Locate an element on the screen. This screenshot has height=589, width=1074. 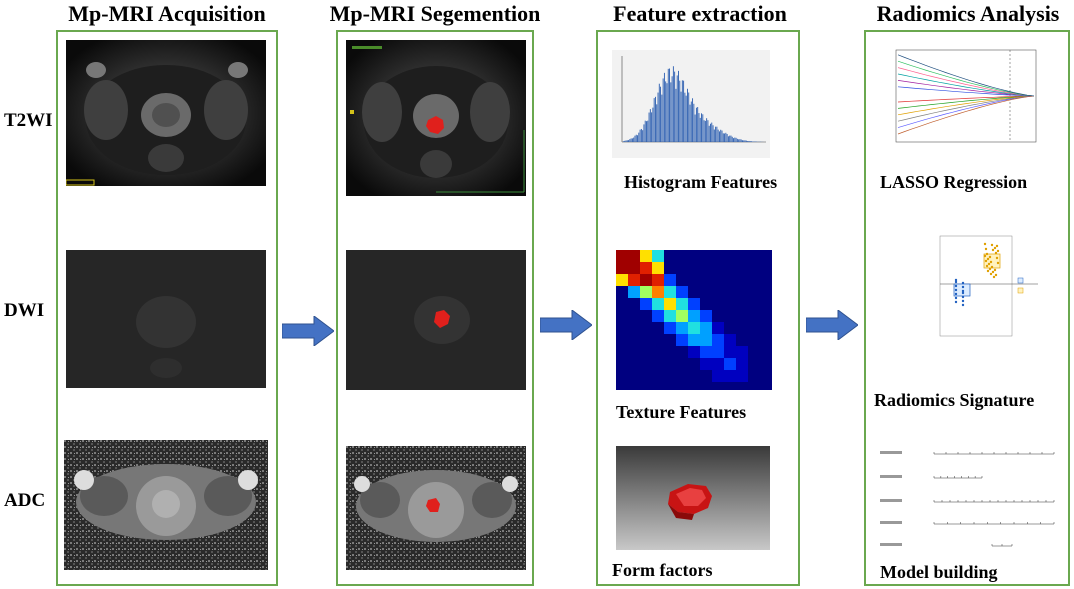
row-label-dwi: DWI is located at coordinates (24, 310).